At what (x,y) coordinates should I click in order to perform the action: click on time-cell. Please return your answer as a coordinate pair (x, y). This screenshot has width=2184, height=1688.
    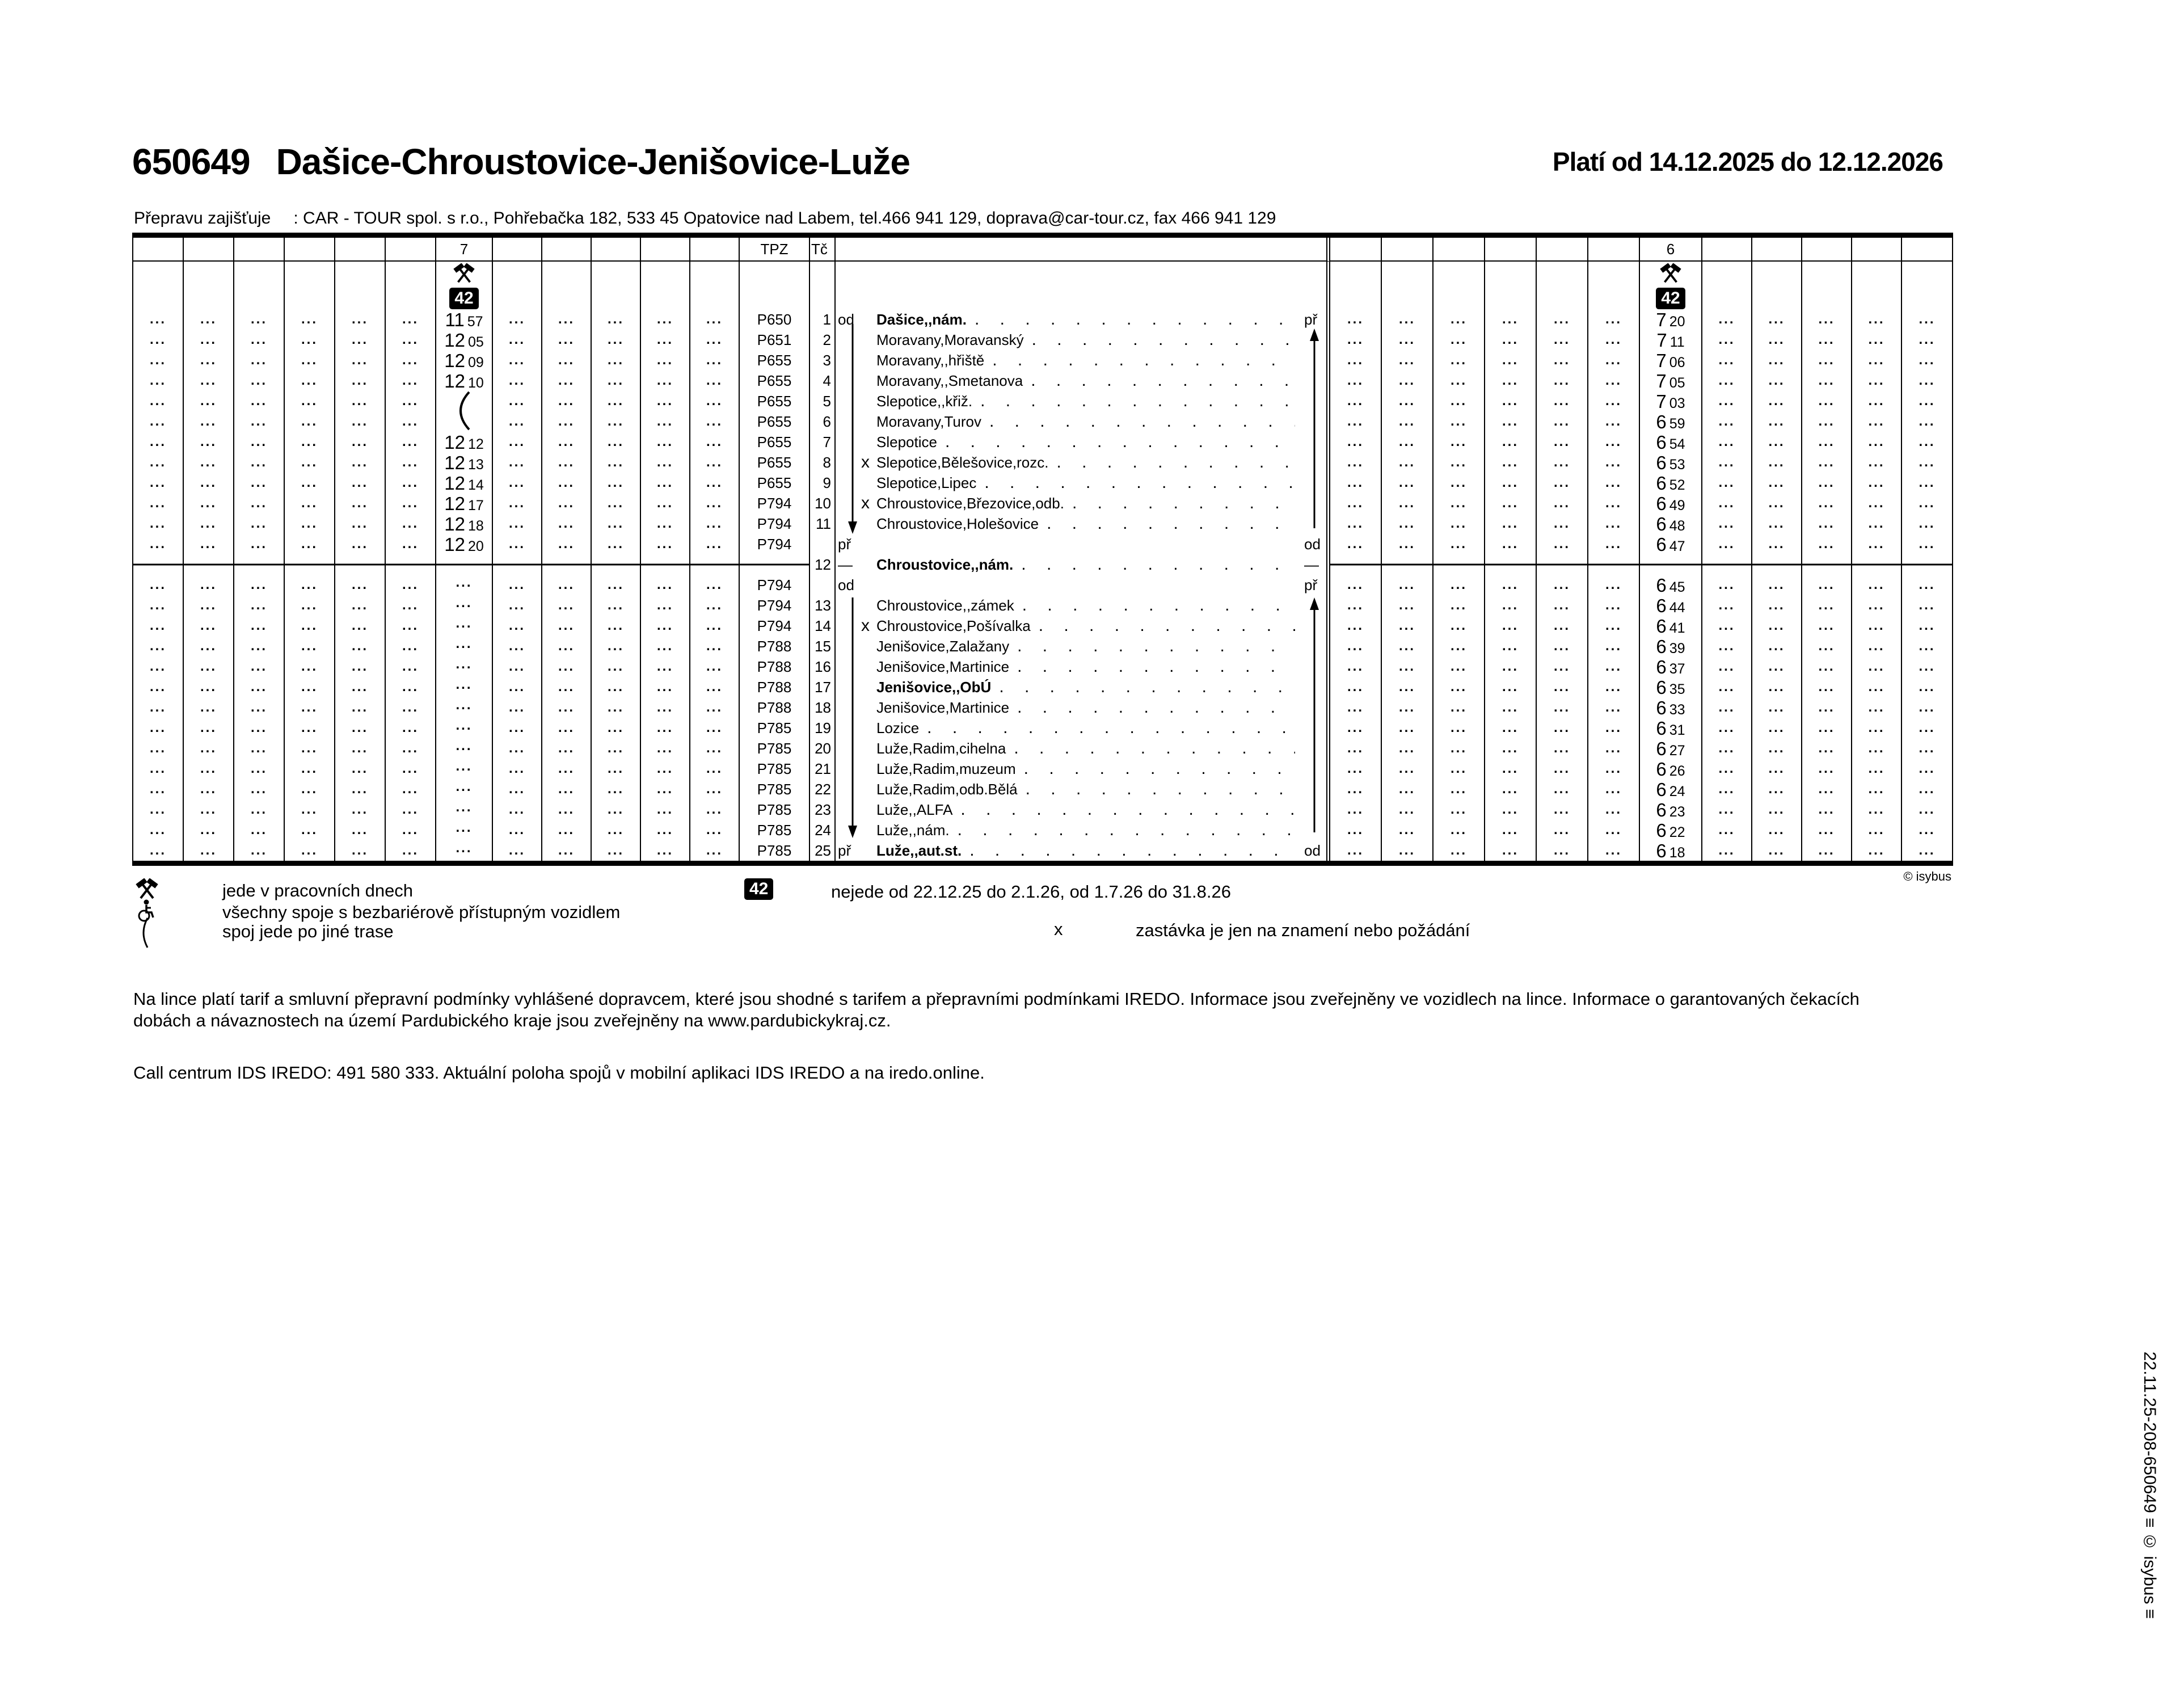
    Looking at the image, I should click on (464, 564).